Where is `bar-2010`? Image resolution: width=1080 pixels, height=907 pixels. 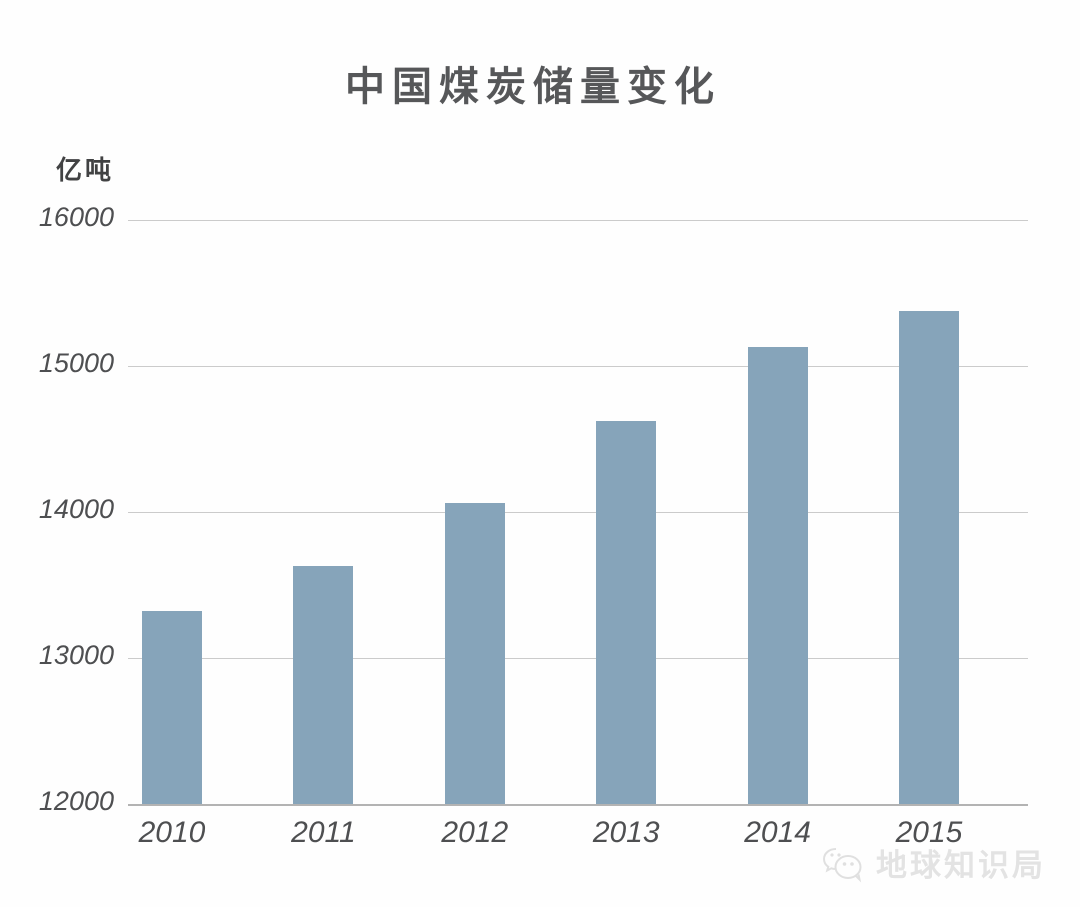
bar-2010 is located at coordinates (172, 707).